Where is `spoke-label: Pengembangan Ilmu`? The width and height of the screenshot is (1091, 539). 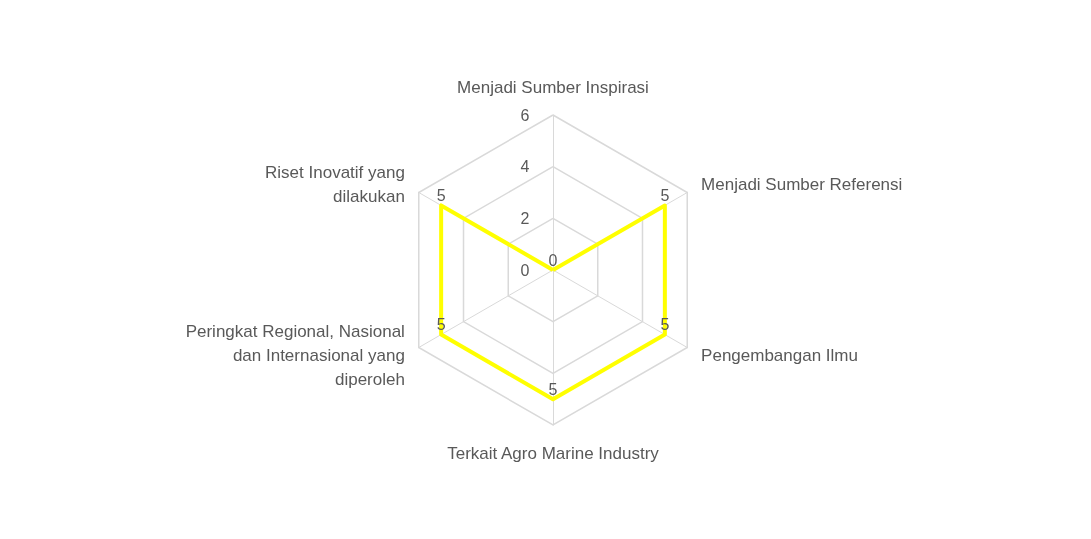 spoke-label: Pengembangan Ilmu is located at coordinates (779, 355).